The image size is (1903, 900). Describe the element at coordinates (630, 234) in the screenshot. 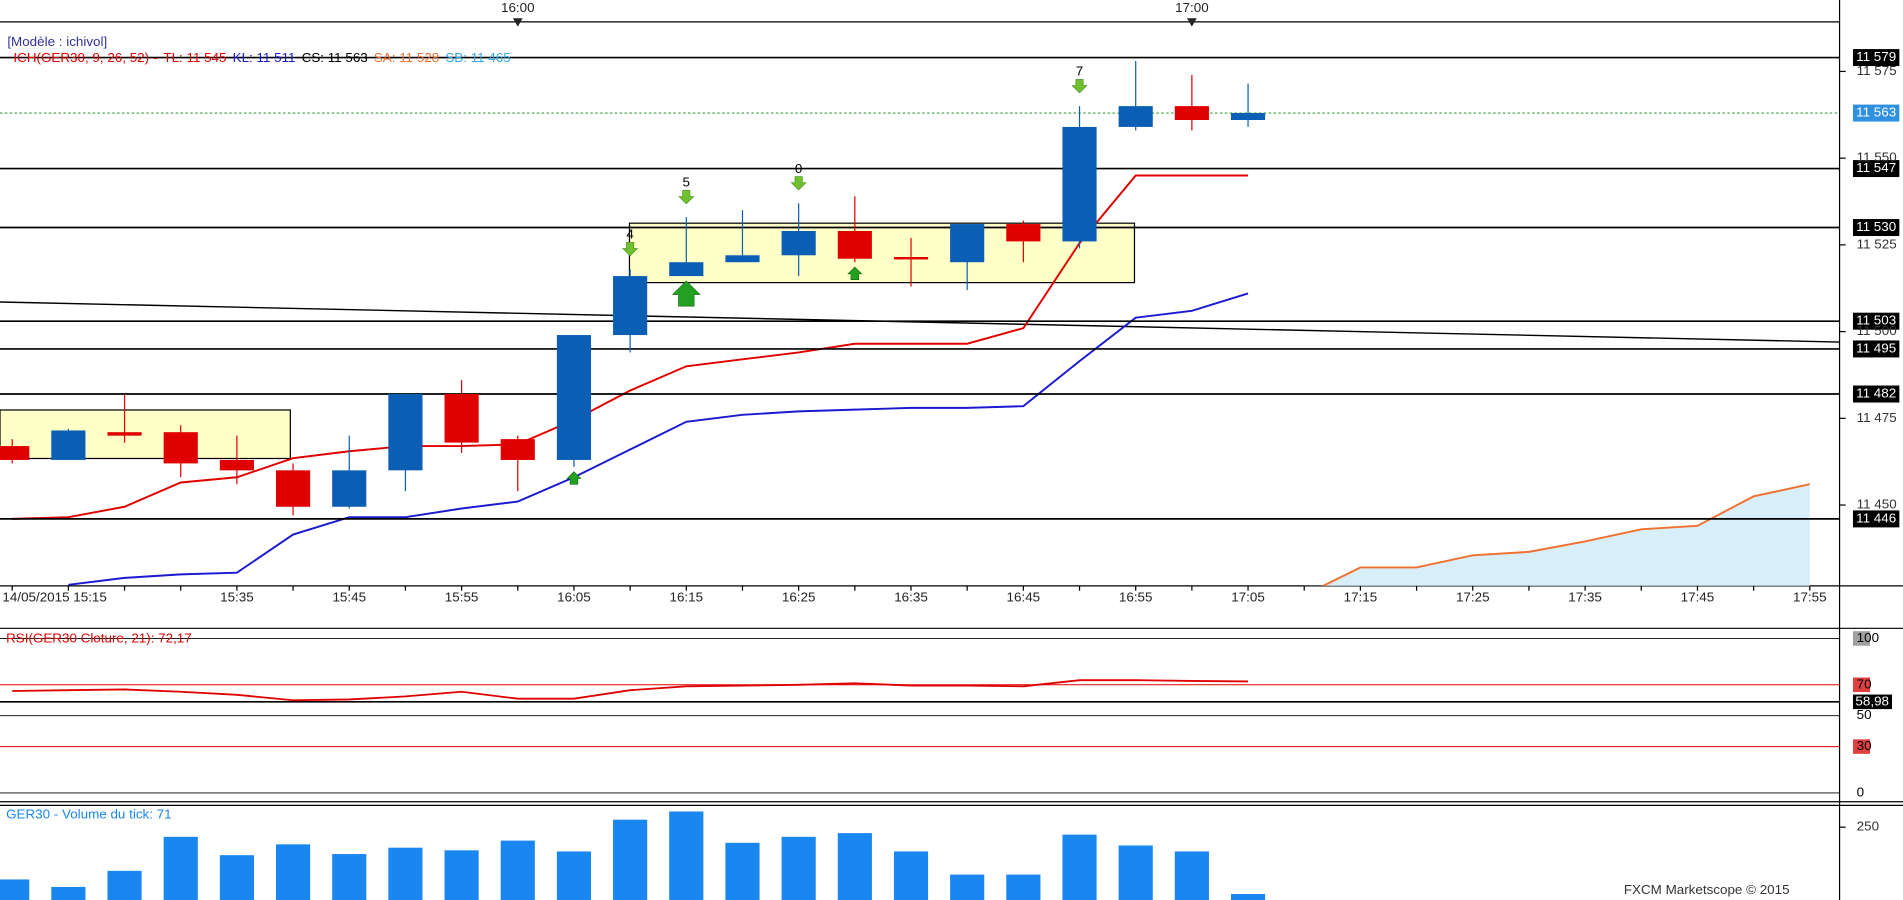

I see `signal-count: 4` at that location.